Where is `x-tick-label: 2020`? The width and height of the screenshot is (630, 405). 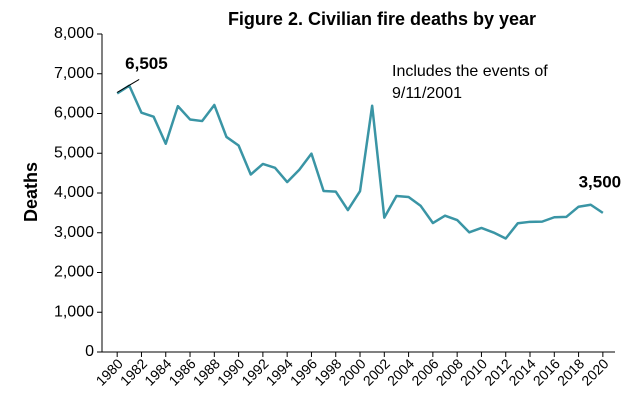
x-tick-label: 2020 is located at coordinates (594, 371).